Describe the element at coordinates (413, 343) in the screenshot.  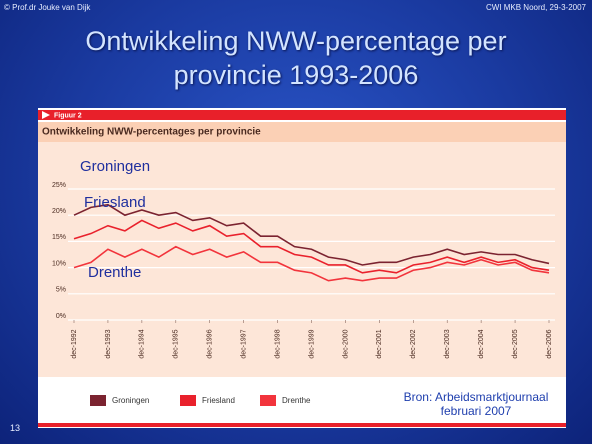
I see `x-tick-label: dec-2002` at that location.